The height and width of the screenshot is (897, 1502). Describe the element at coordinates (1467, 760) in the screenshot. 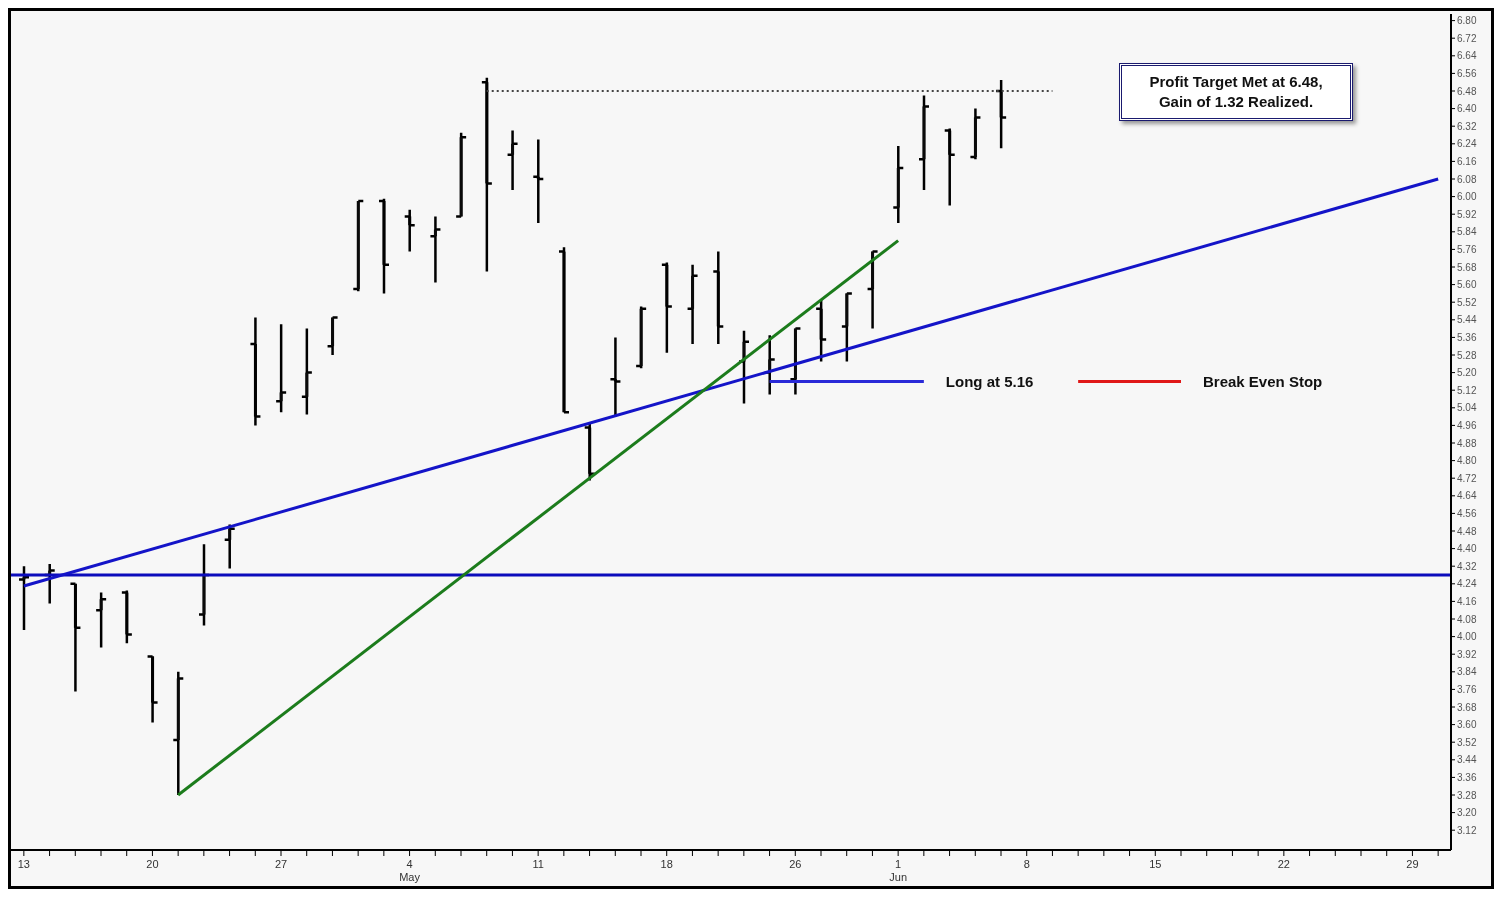

I see `y-tick-label: 3.44` at that location.